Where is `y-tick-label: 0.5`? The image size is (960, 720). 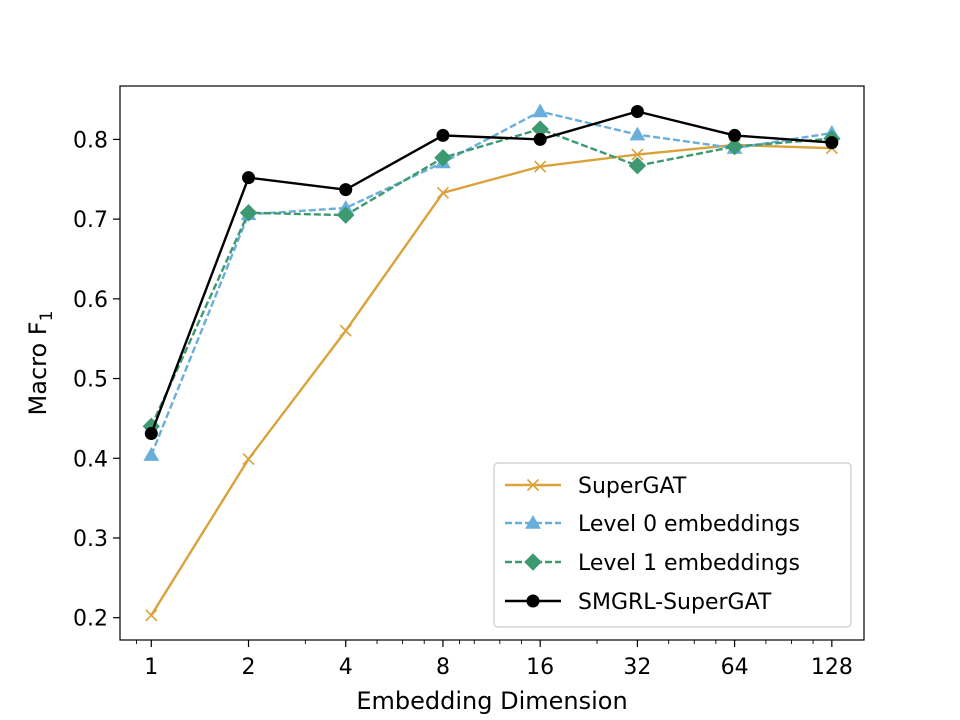
y-tick-label: 0.5 is located at coordinates (90, 380).